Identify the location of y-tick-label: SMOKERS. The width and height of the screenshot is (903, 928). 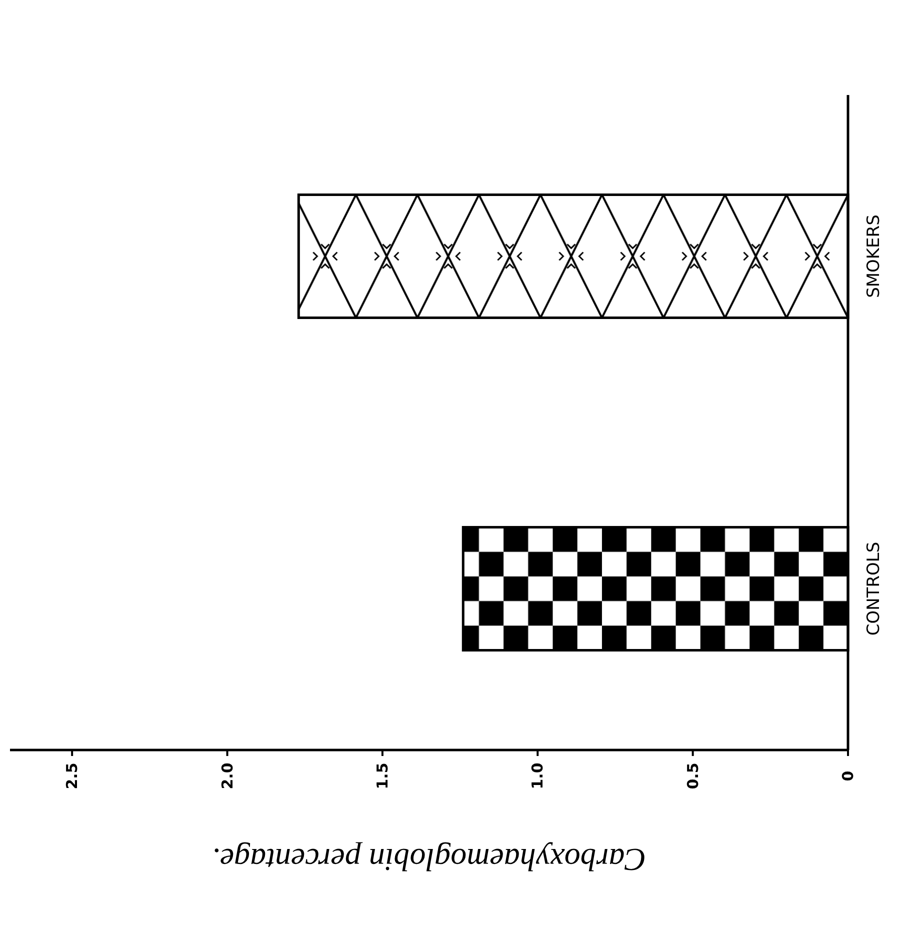
(874, 256).